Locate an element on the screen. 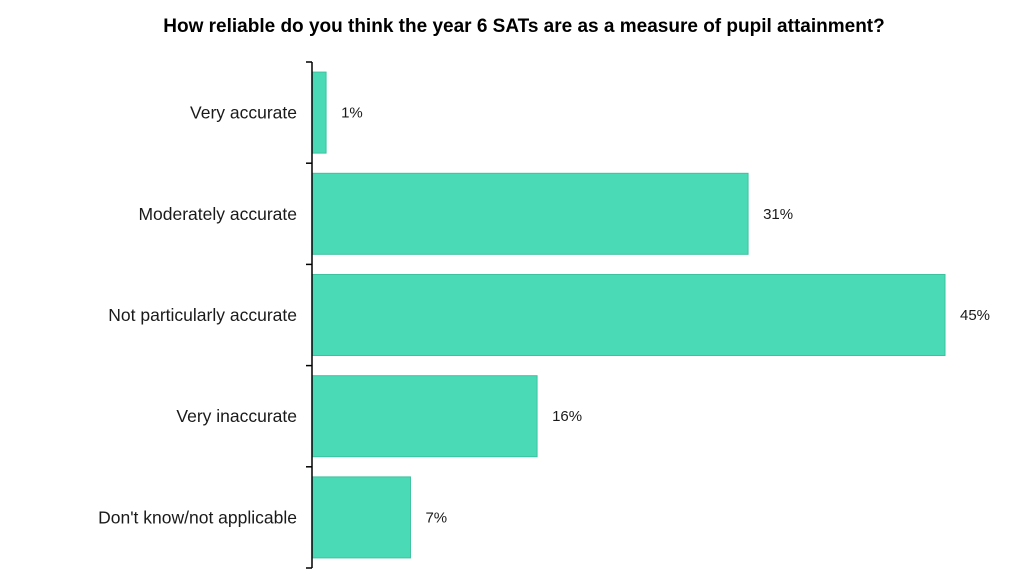 The width and height of the screenshot is (1024, 580). category-label: Very inaccurate is located at coordinates (236, 416).